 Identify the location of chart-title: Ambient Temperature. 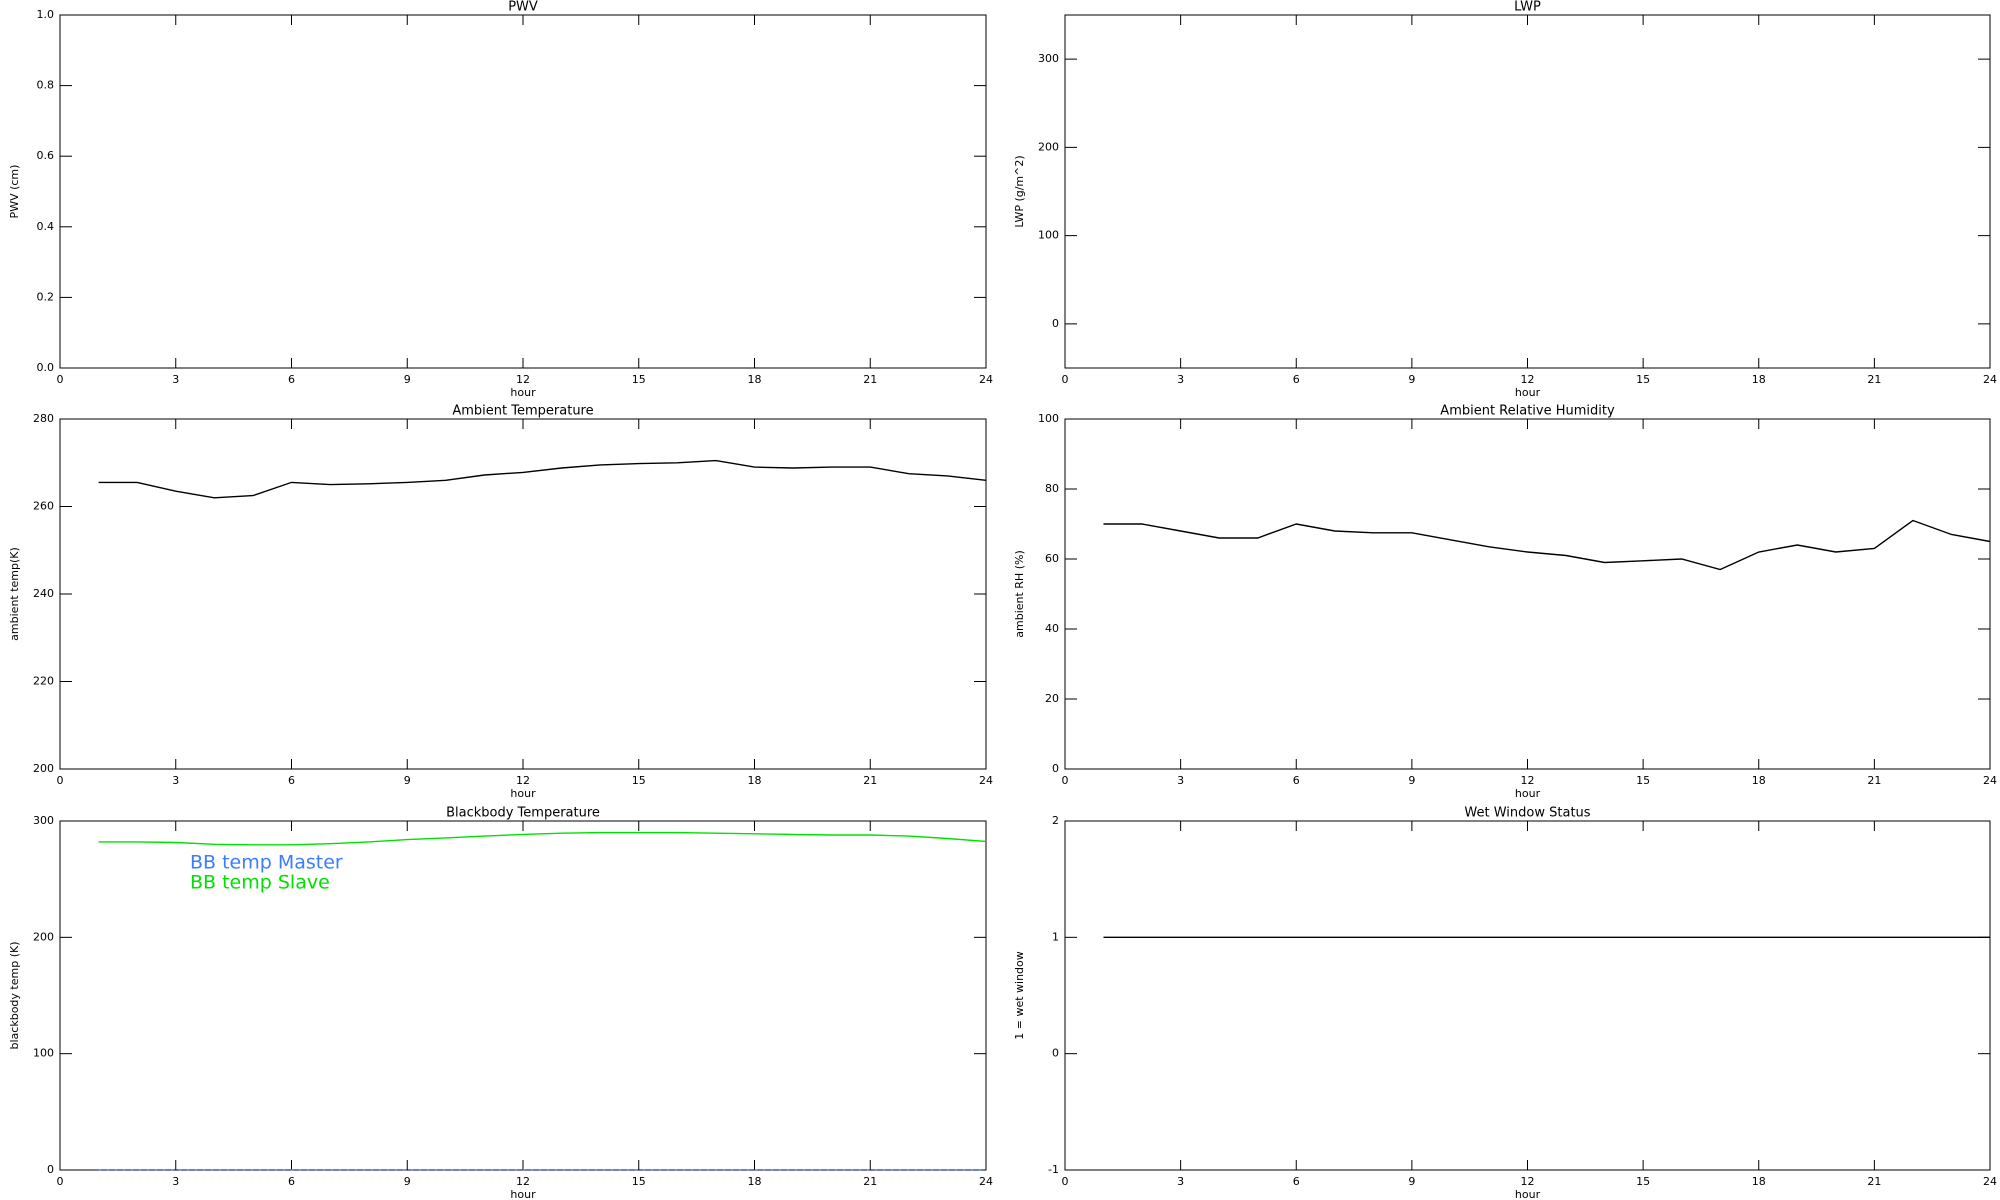
(522, 411).